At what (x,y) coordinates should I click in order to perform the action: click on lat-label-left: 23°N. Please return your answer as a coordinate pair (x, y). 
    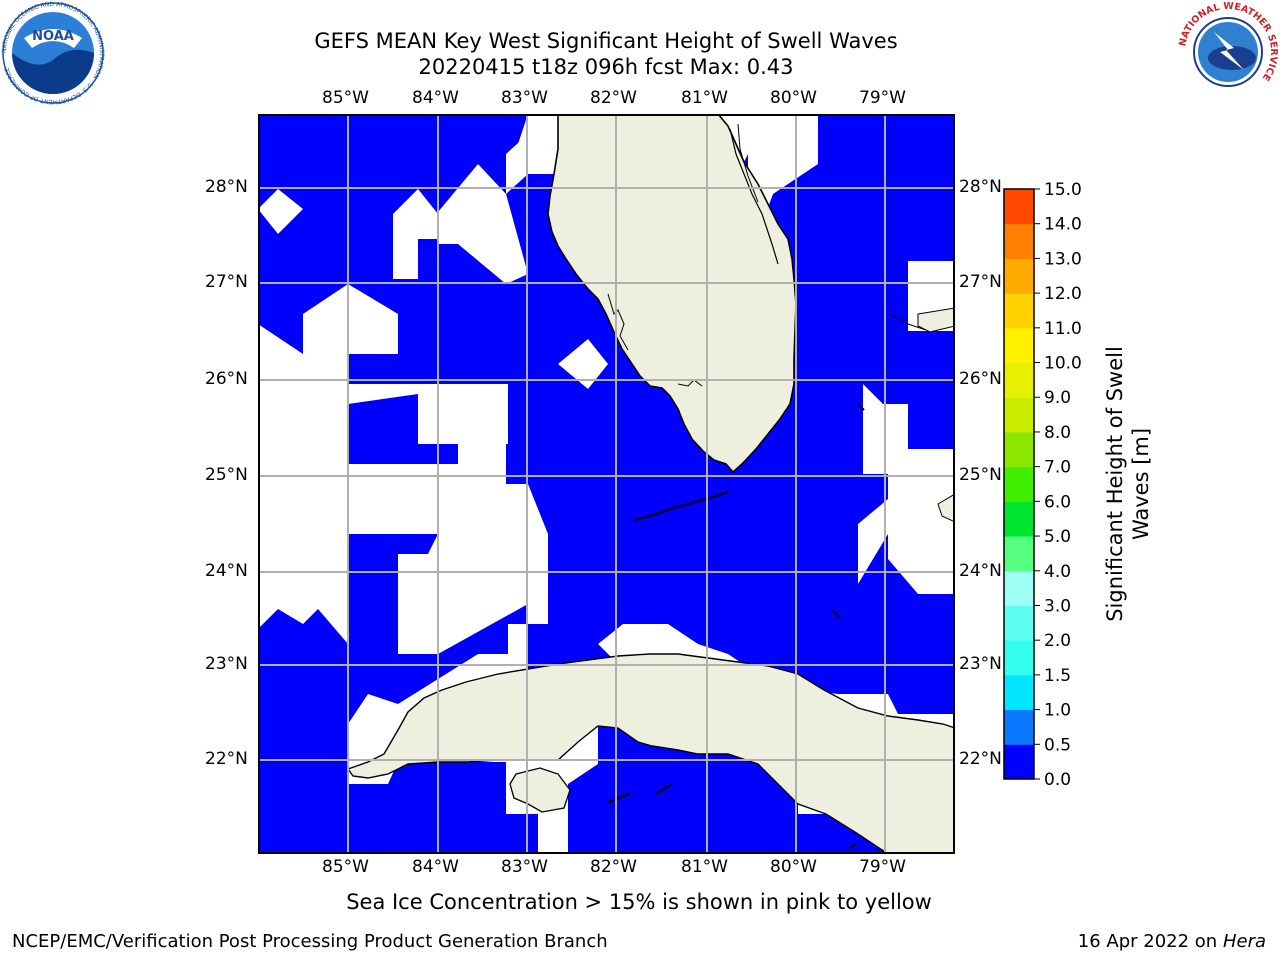
    Looking at the image, I should click on (226, 664).